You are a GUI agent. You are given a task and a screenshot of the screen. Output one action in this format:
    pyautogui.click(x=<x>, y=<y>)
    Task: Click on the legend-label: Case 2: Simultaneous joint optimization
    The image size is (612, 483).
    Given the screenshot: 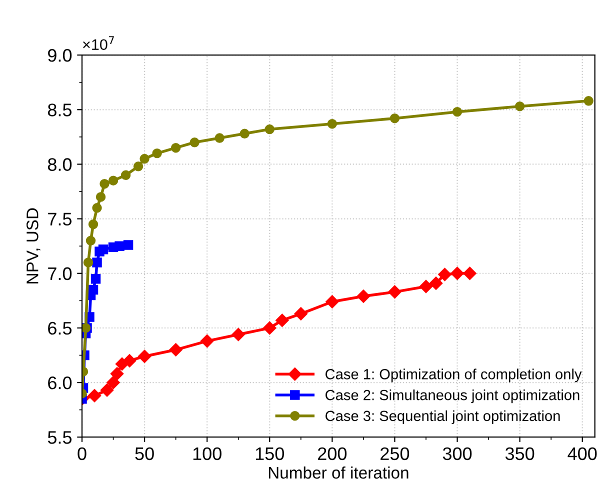 What is the action you would take?
    pyautogui.click(x=453, y=397)
    